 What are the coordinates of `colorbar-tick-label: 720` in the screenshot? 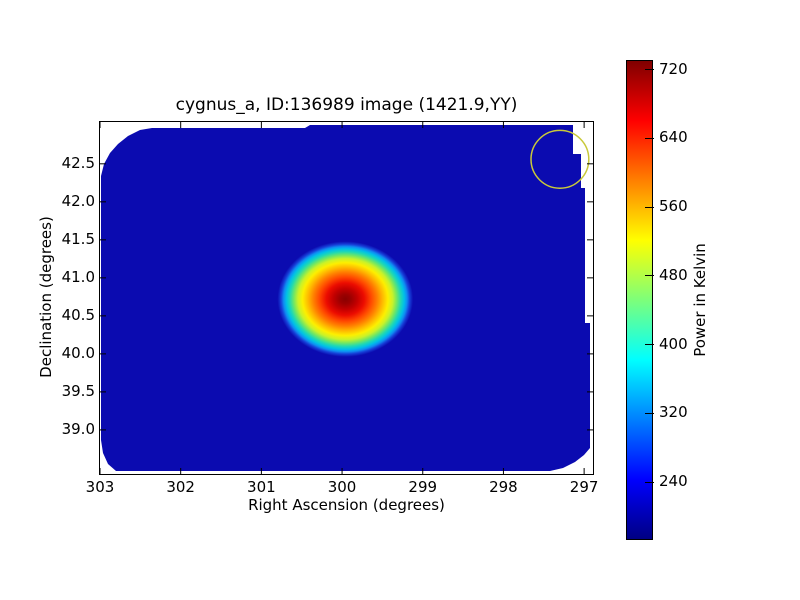 It's located at (673, 68).